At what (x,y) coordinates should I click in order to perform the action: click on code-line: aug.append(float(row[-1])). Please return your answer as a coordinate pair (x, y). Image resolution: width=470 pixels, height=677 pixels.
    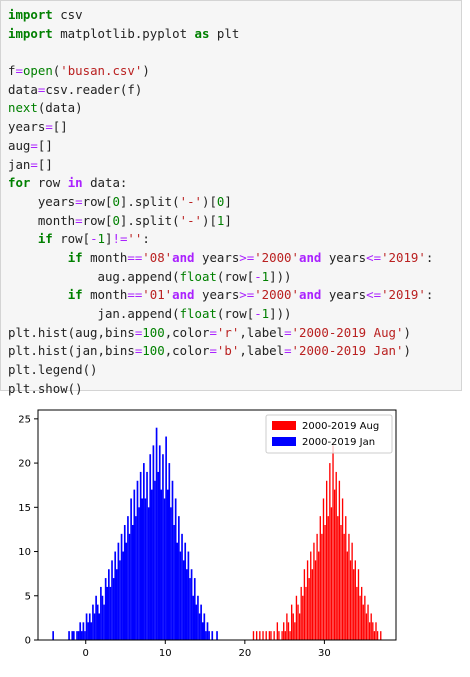
    Looking at the image, I should click on (220, 277).